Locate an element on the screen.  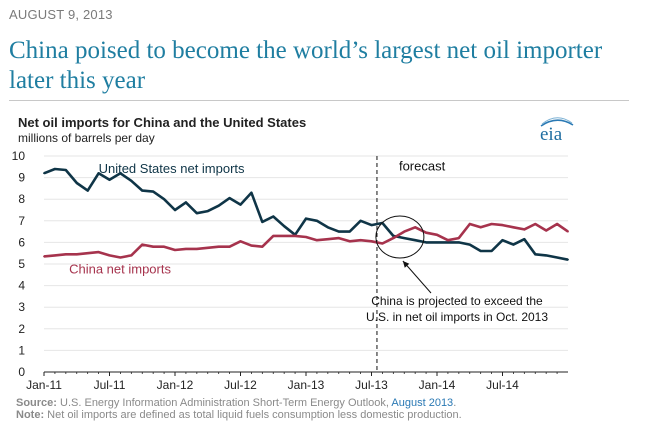
x-tick-label: Jul-12 is located at coordinates (240, 385).